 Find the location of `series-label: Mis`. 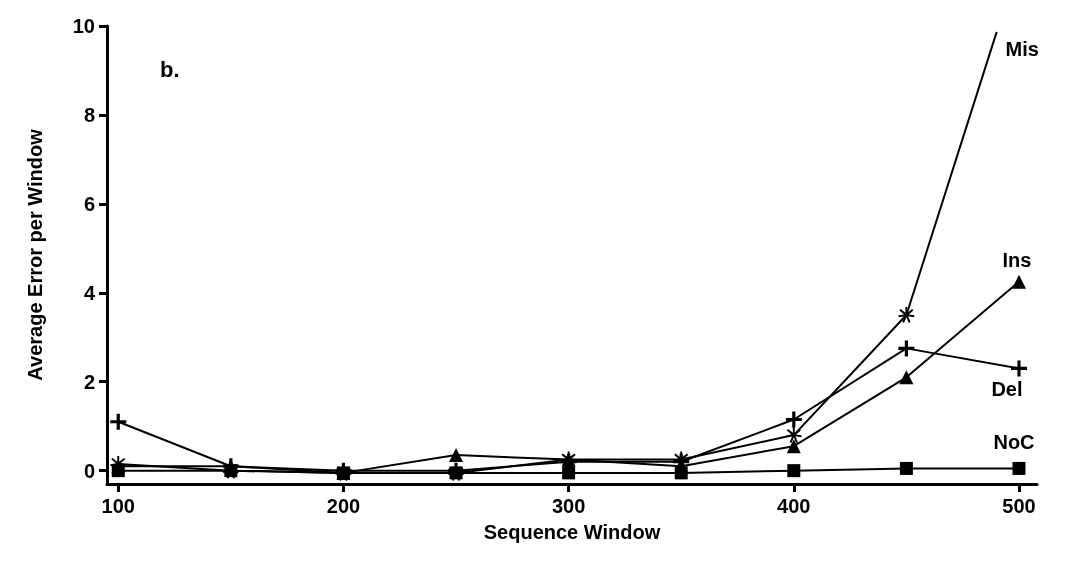

series-label: Mis is located at coordinates (1022, 48).